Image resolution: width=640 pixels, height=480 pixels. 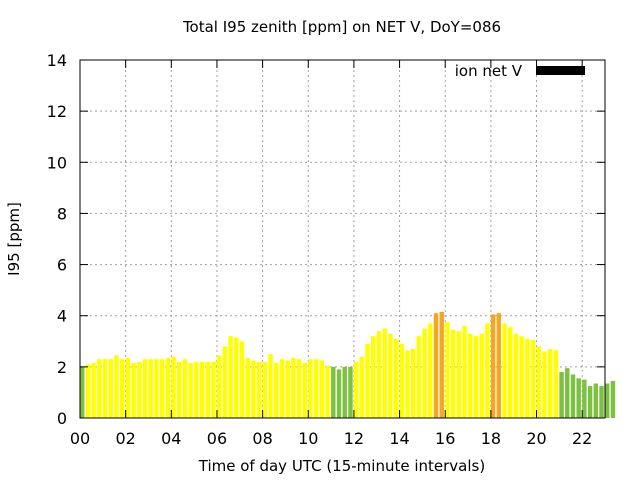 What do you see at coordinates (341, 466) in the screenshot?
I see `x-axis-label: Time of day UTC (15-minute intervals)` at bounding box center [341, 466].